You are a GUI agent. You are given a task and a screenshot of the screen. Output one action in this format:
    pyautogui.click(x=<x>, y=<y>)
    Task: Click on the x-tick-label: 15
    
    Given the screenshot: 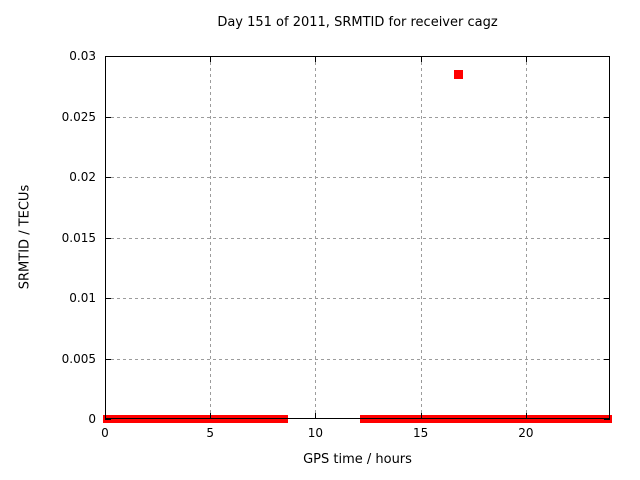 What is the action you would take?
    pyautogui.click(x=420, y=433)
    